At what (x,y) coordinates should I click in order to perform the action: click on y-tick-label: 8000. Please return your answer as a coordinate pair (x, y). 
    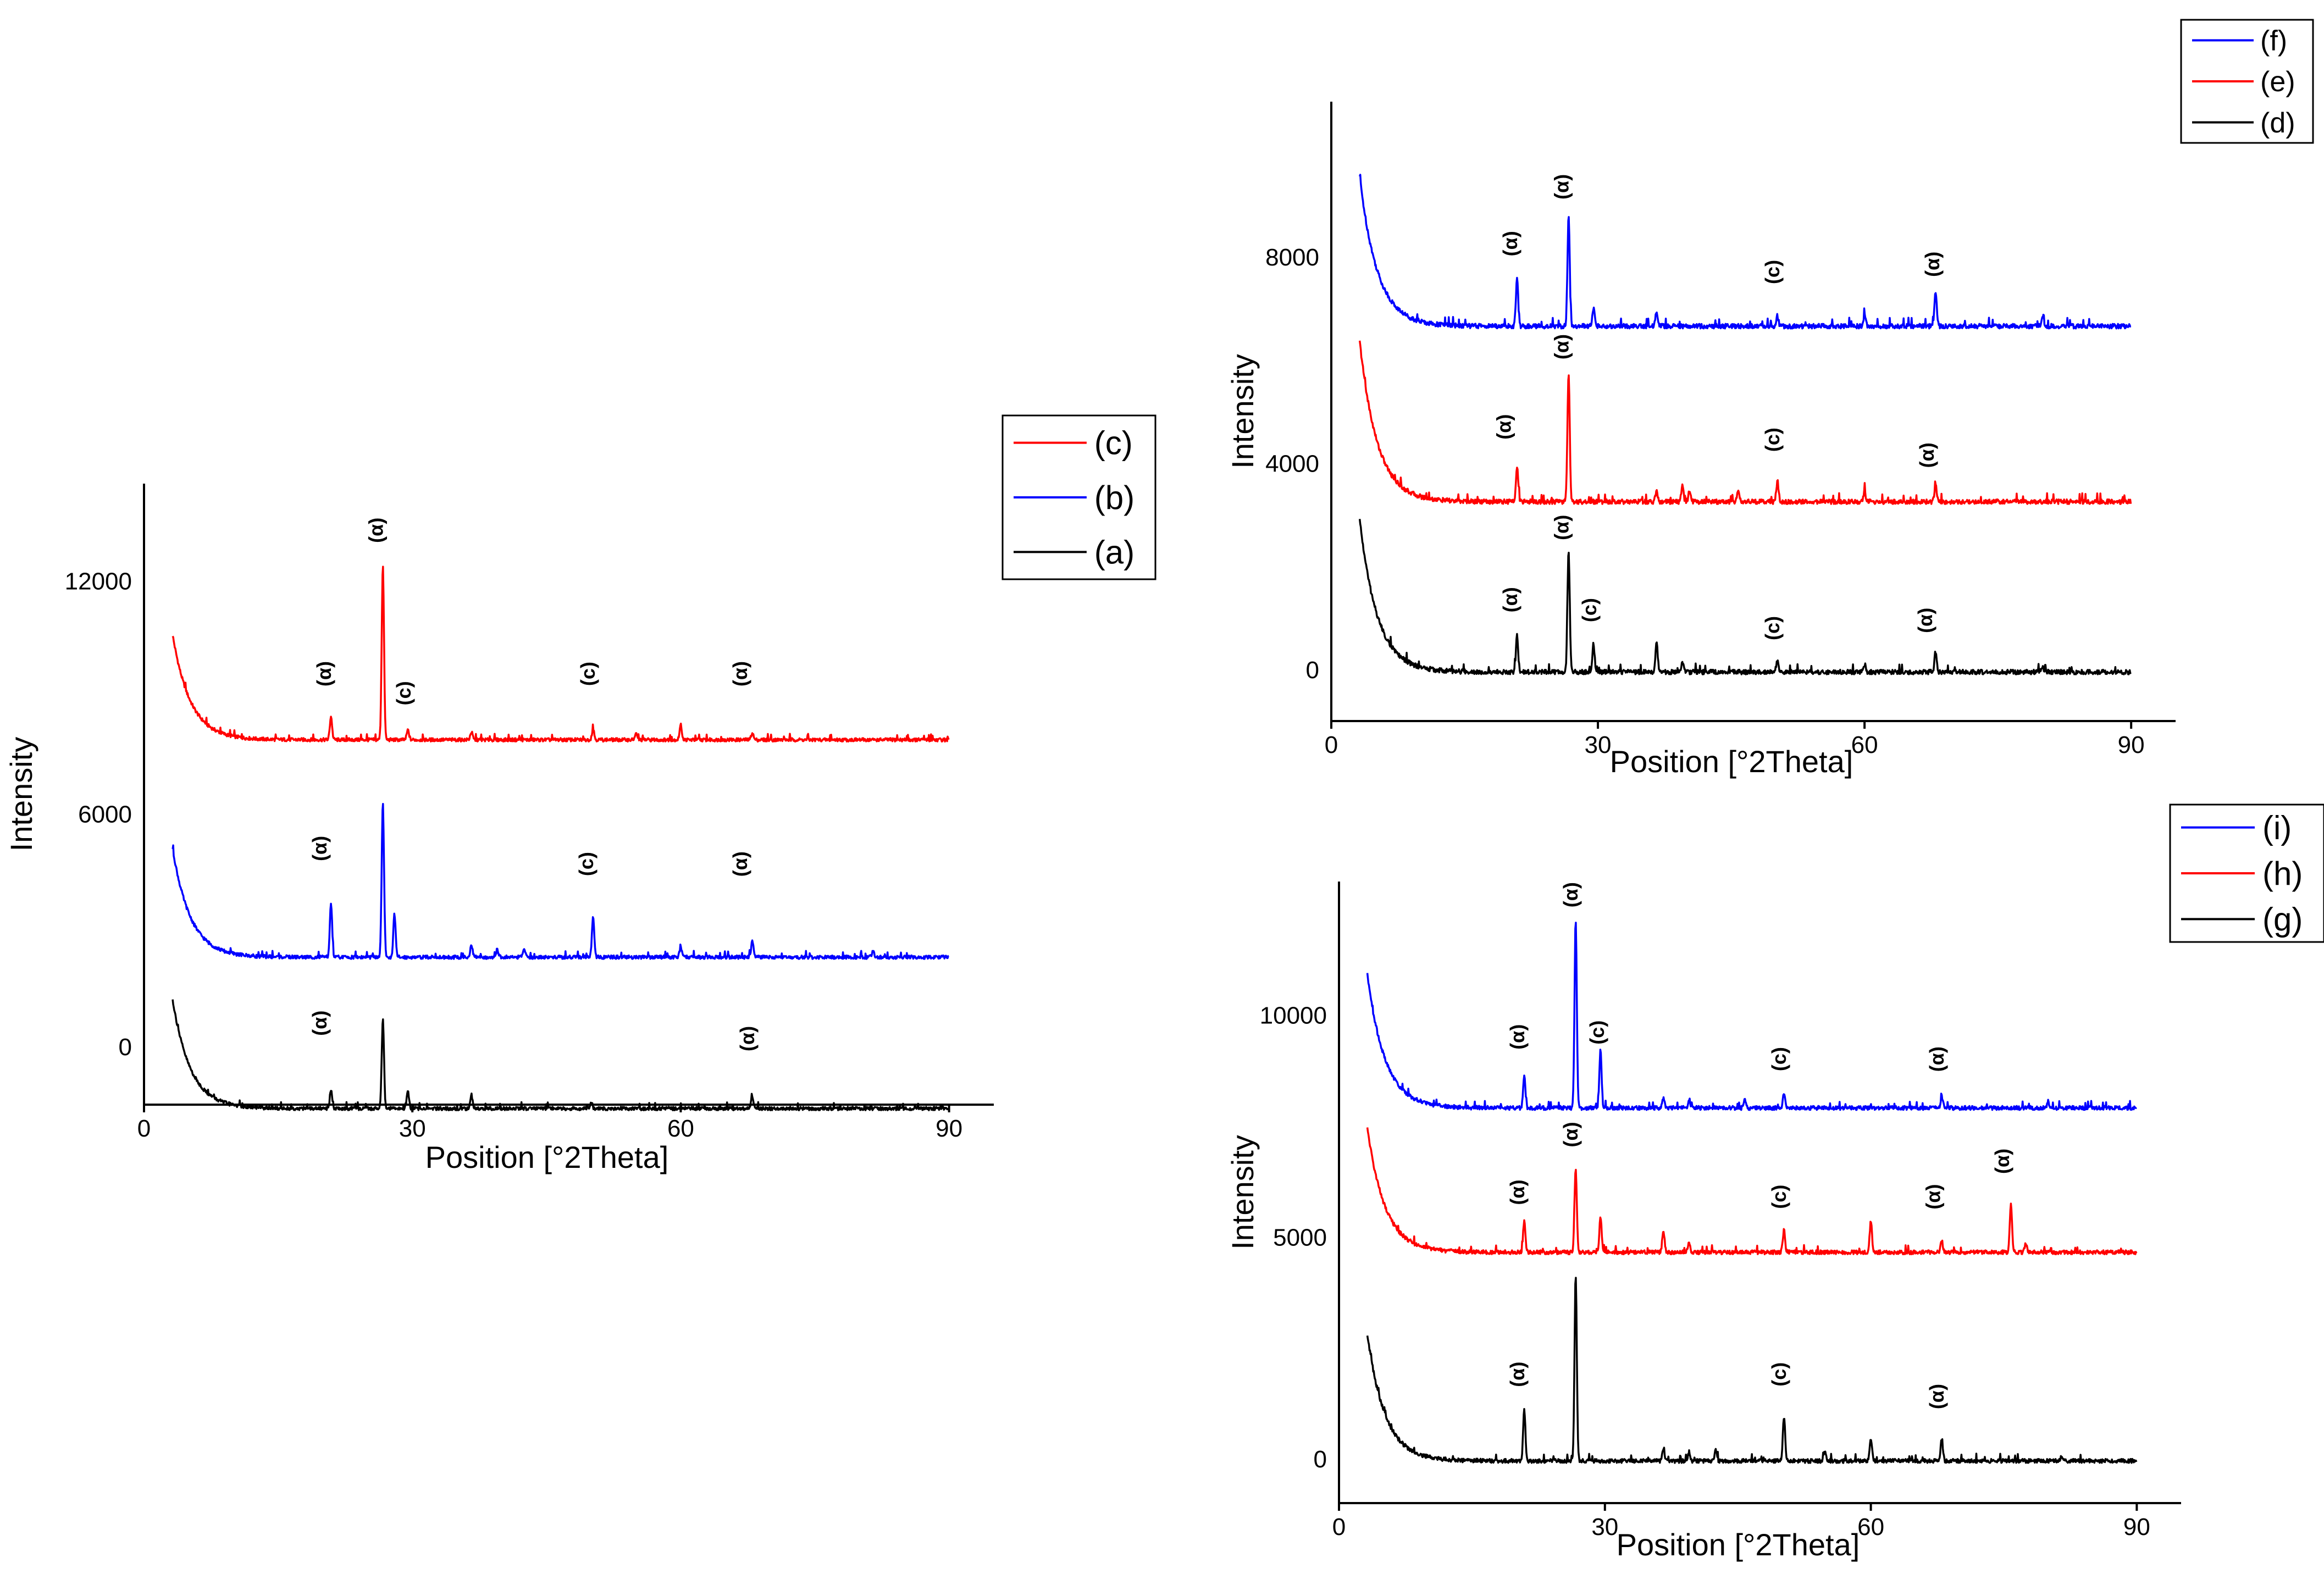
    Looking at the image, I should click on (1292, 257).